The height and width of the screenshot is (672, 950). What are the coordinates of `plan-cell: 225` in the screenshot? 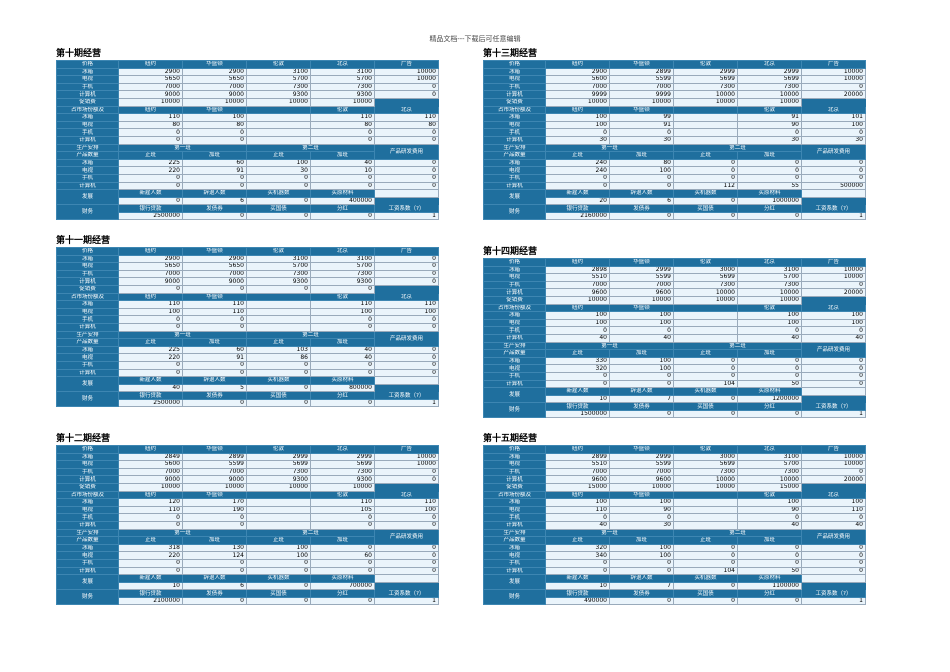 It's located at (150, 163).